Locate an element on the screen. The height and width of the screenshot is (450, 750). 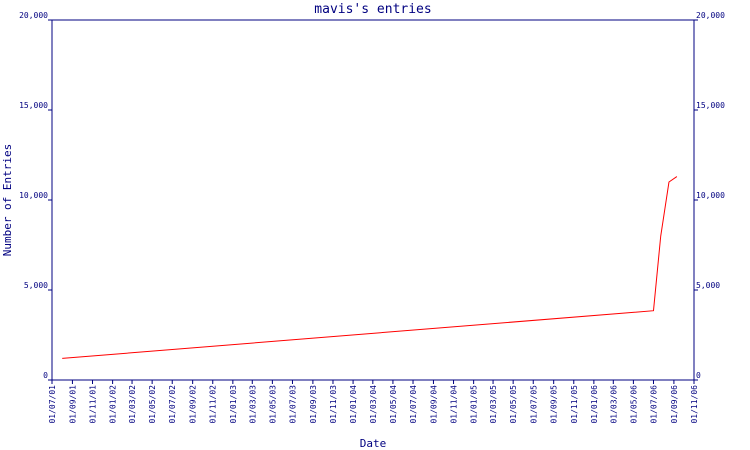
x-tick-label: 01/05/05 is located at coordinates (513, 404).